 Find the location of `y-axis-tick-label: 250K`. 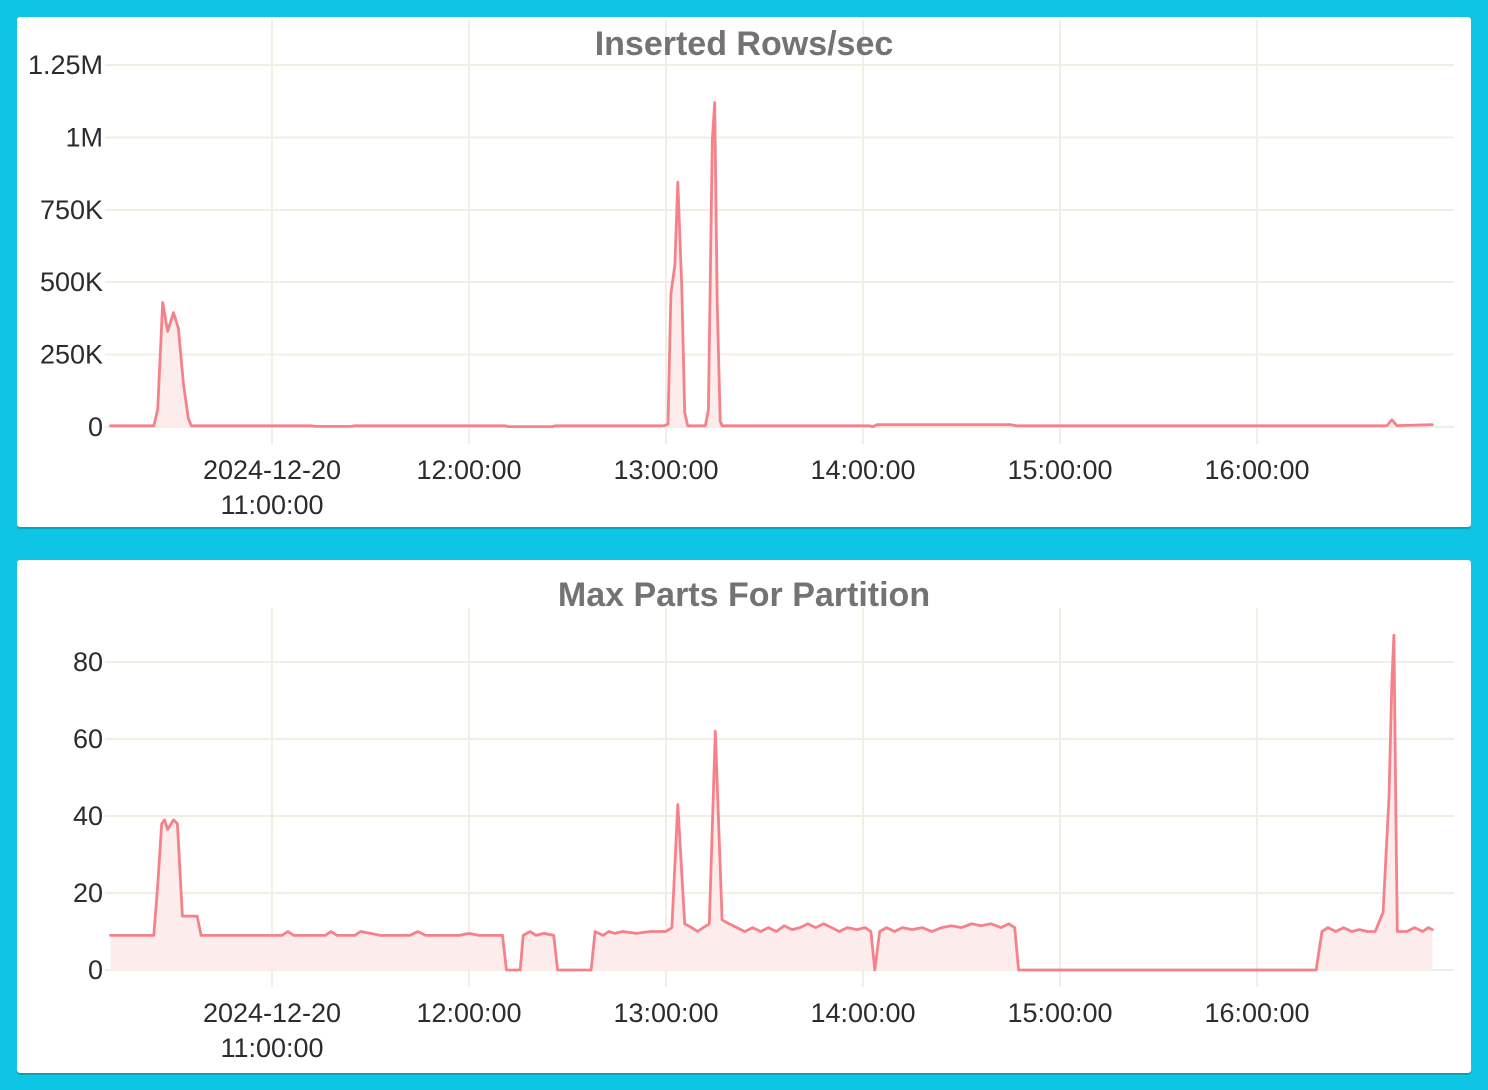

y-axis-tick-label: 250K is located at coordinates (71, 355).